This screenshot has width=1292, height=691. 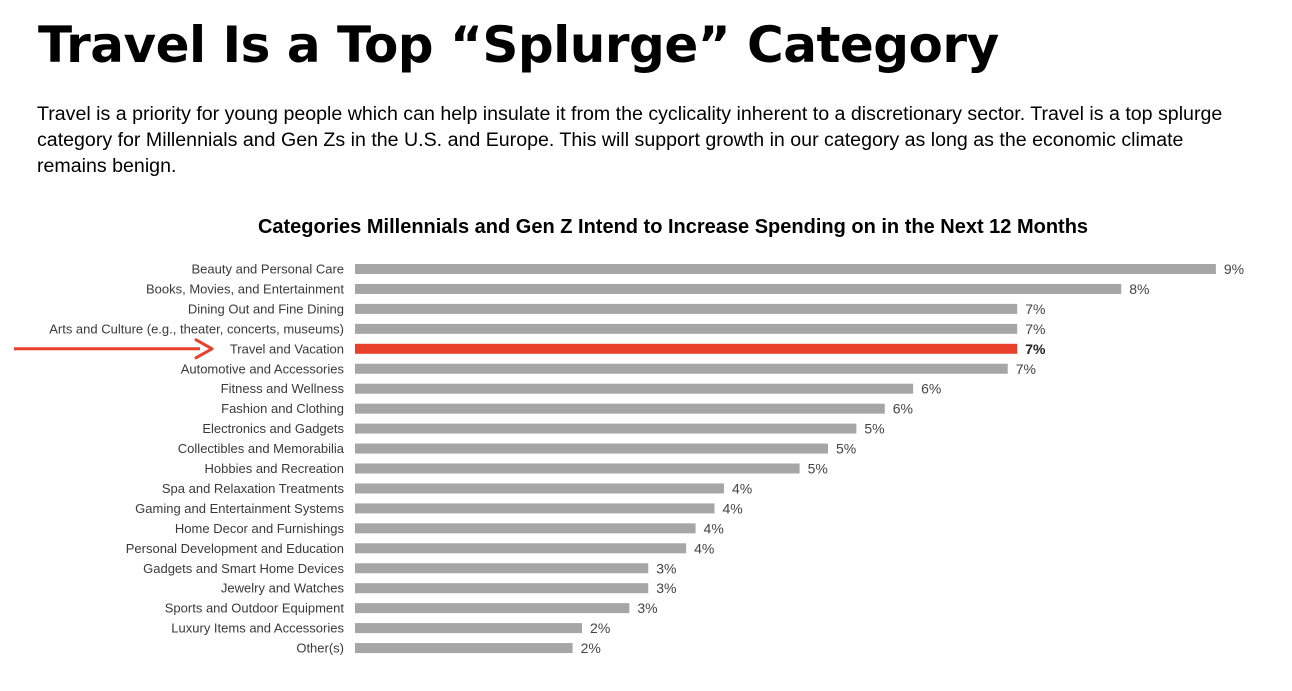 I want to click on category-label: Fitness and Wellness, so click(x=283, y=388).